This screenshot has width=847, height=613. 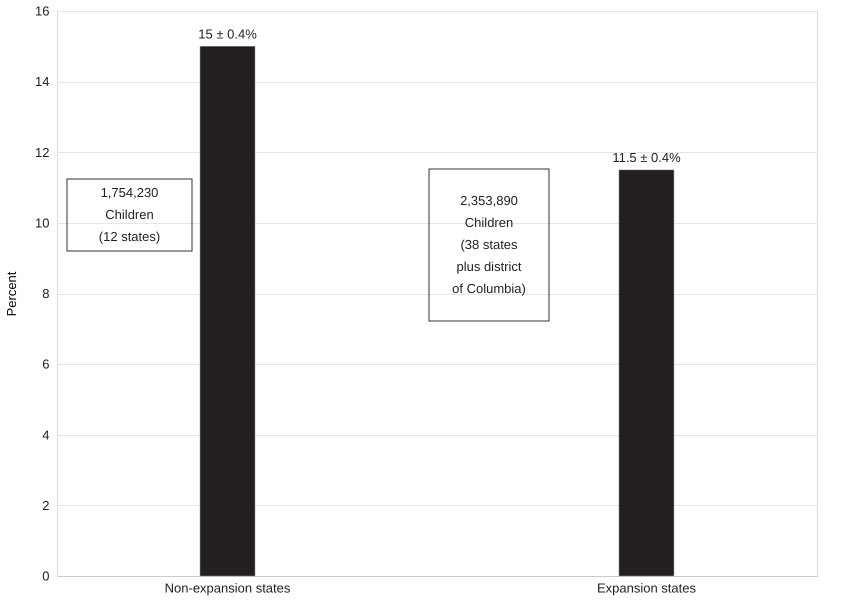 I want to click on y-tick-label: 12, so click(x=42, y=152).